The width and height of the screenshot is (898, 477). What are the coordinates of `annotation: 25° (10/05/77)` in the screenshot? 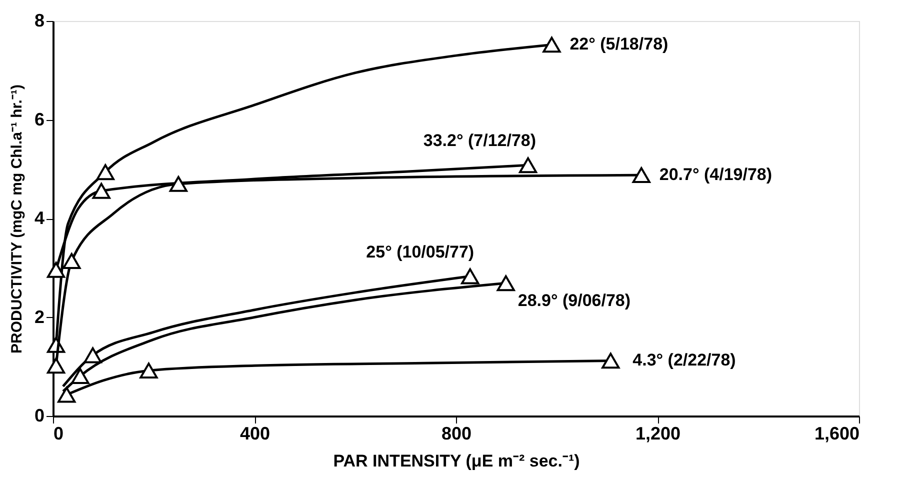 It's located at (420, 252).